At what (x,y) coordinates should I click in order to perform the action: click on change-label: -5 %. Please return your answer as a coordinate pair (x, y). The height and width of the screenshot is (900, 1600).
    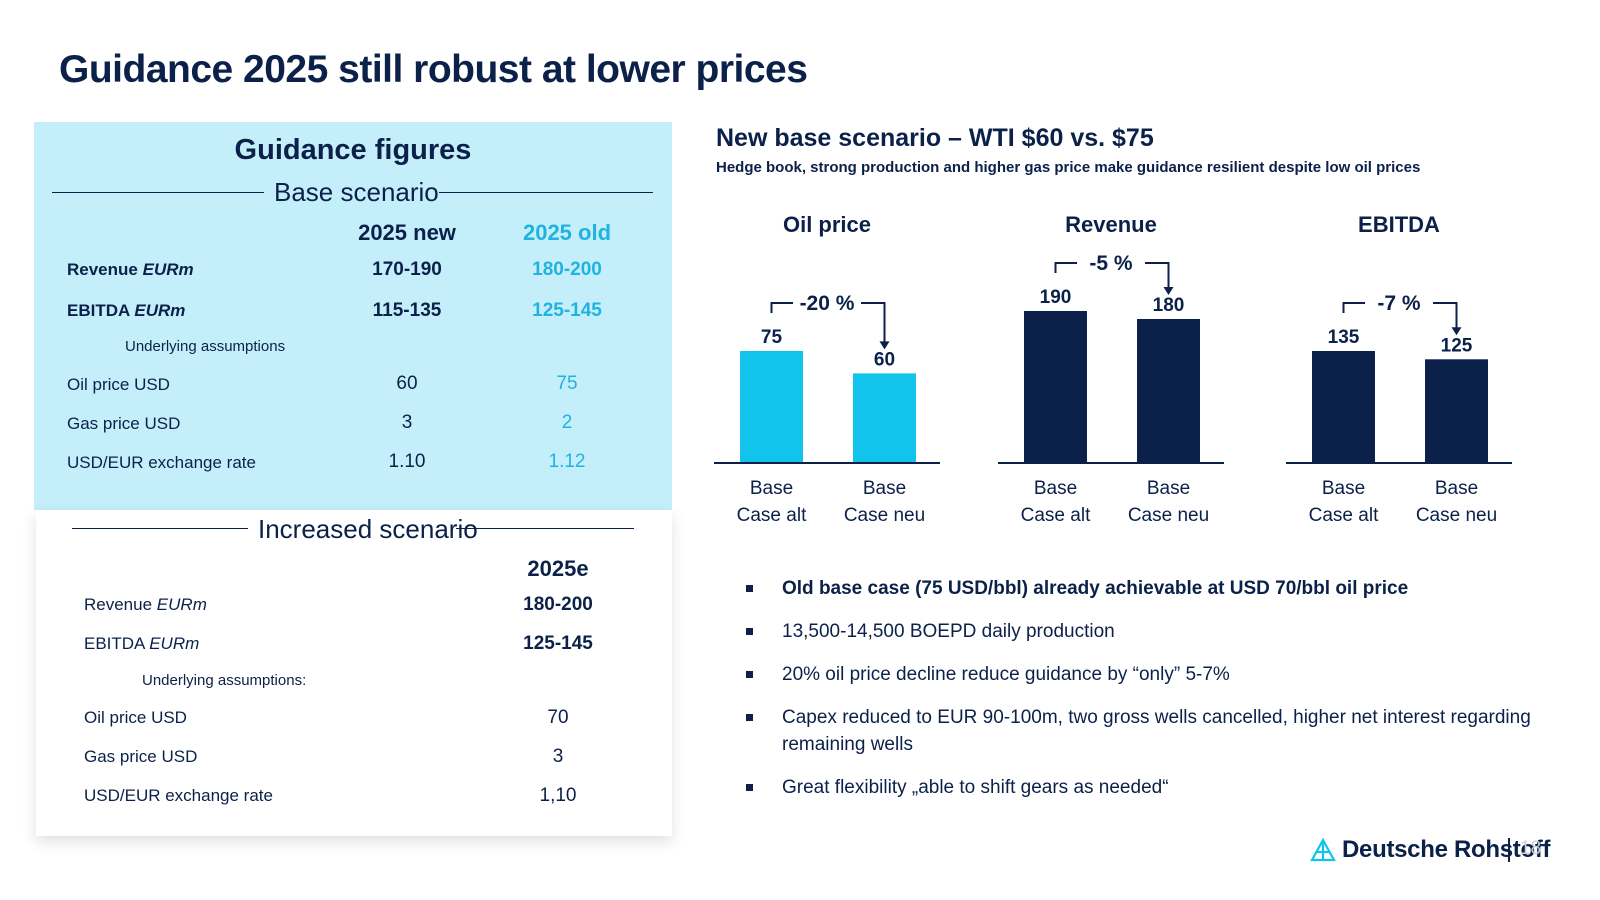
    Looking at the image, I should click on (1111, 263).